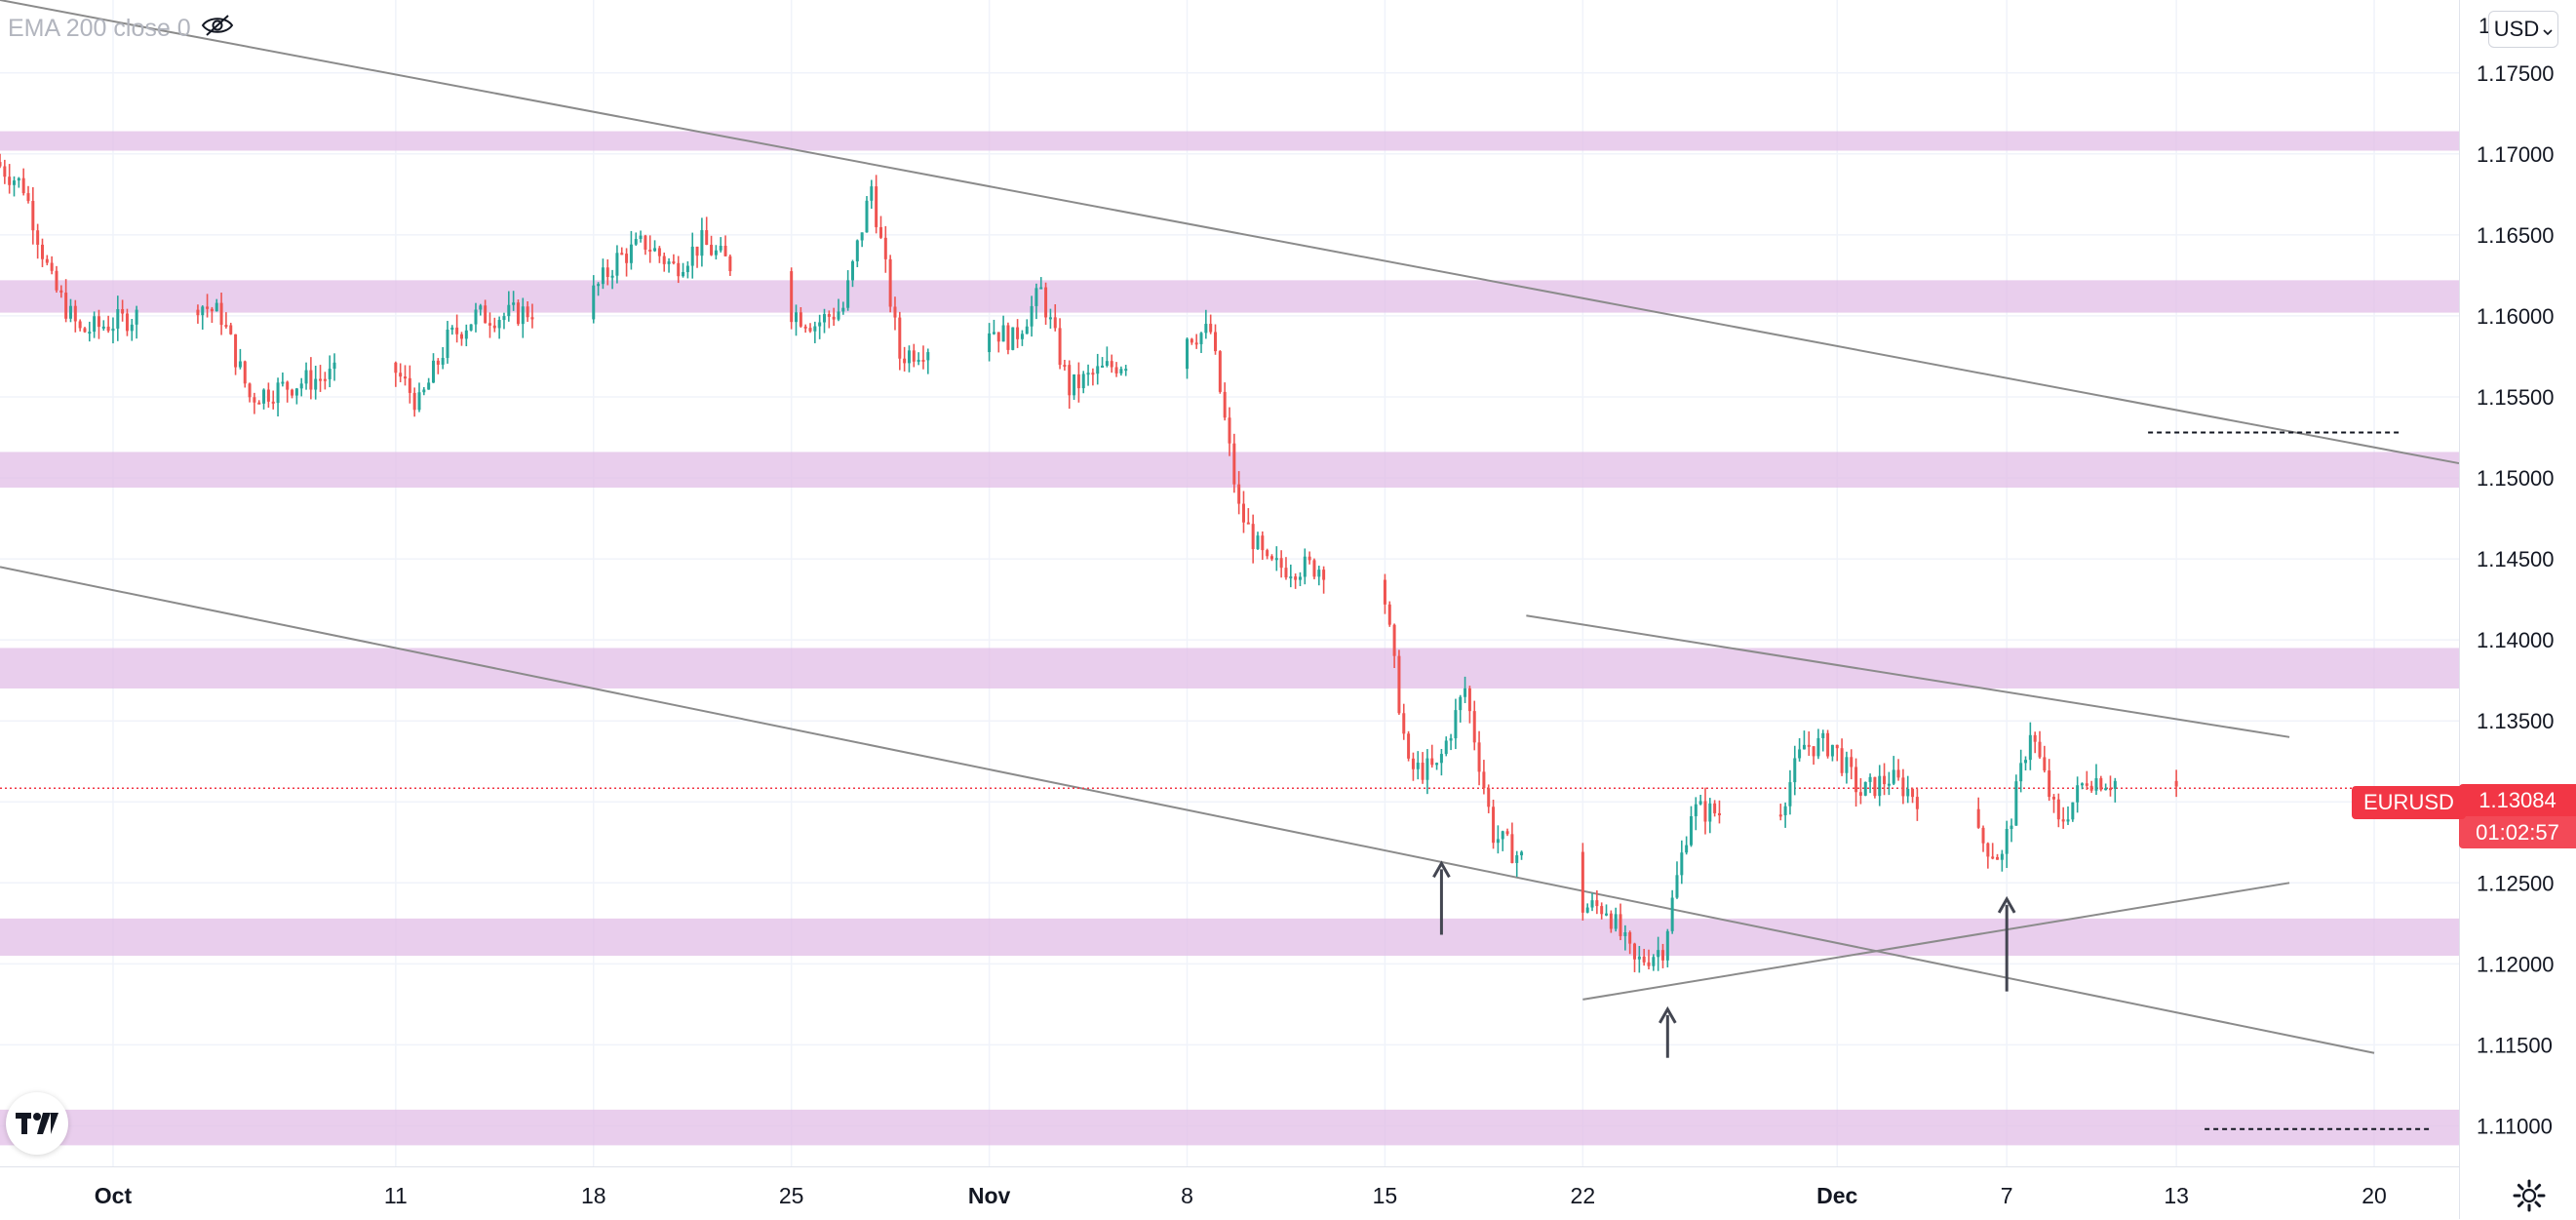 The height and width of the screenshot is (1220, 2576). Describe the element at coordinates (1241, 1195) in the screenshot. I see `time-axis: Oct 11 18 25 Nov 8 15 22 Dec 7 13 20` at that location.